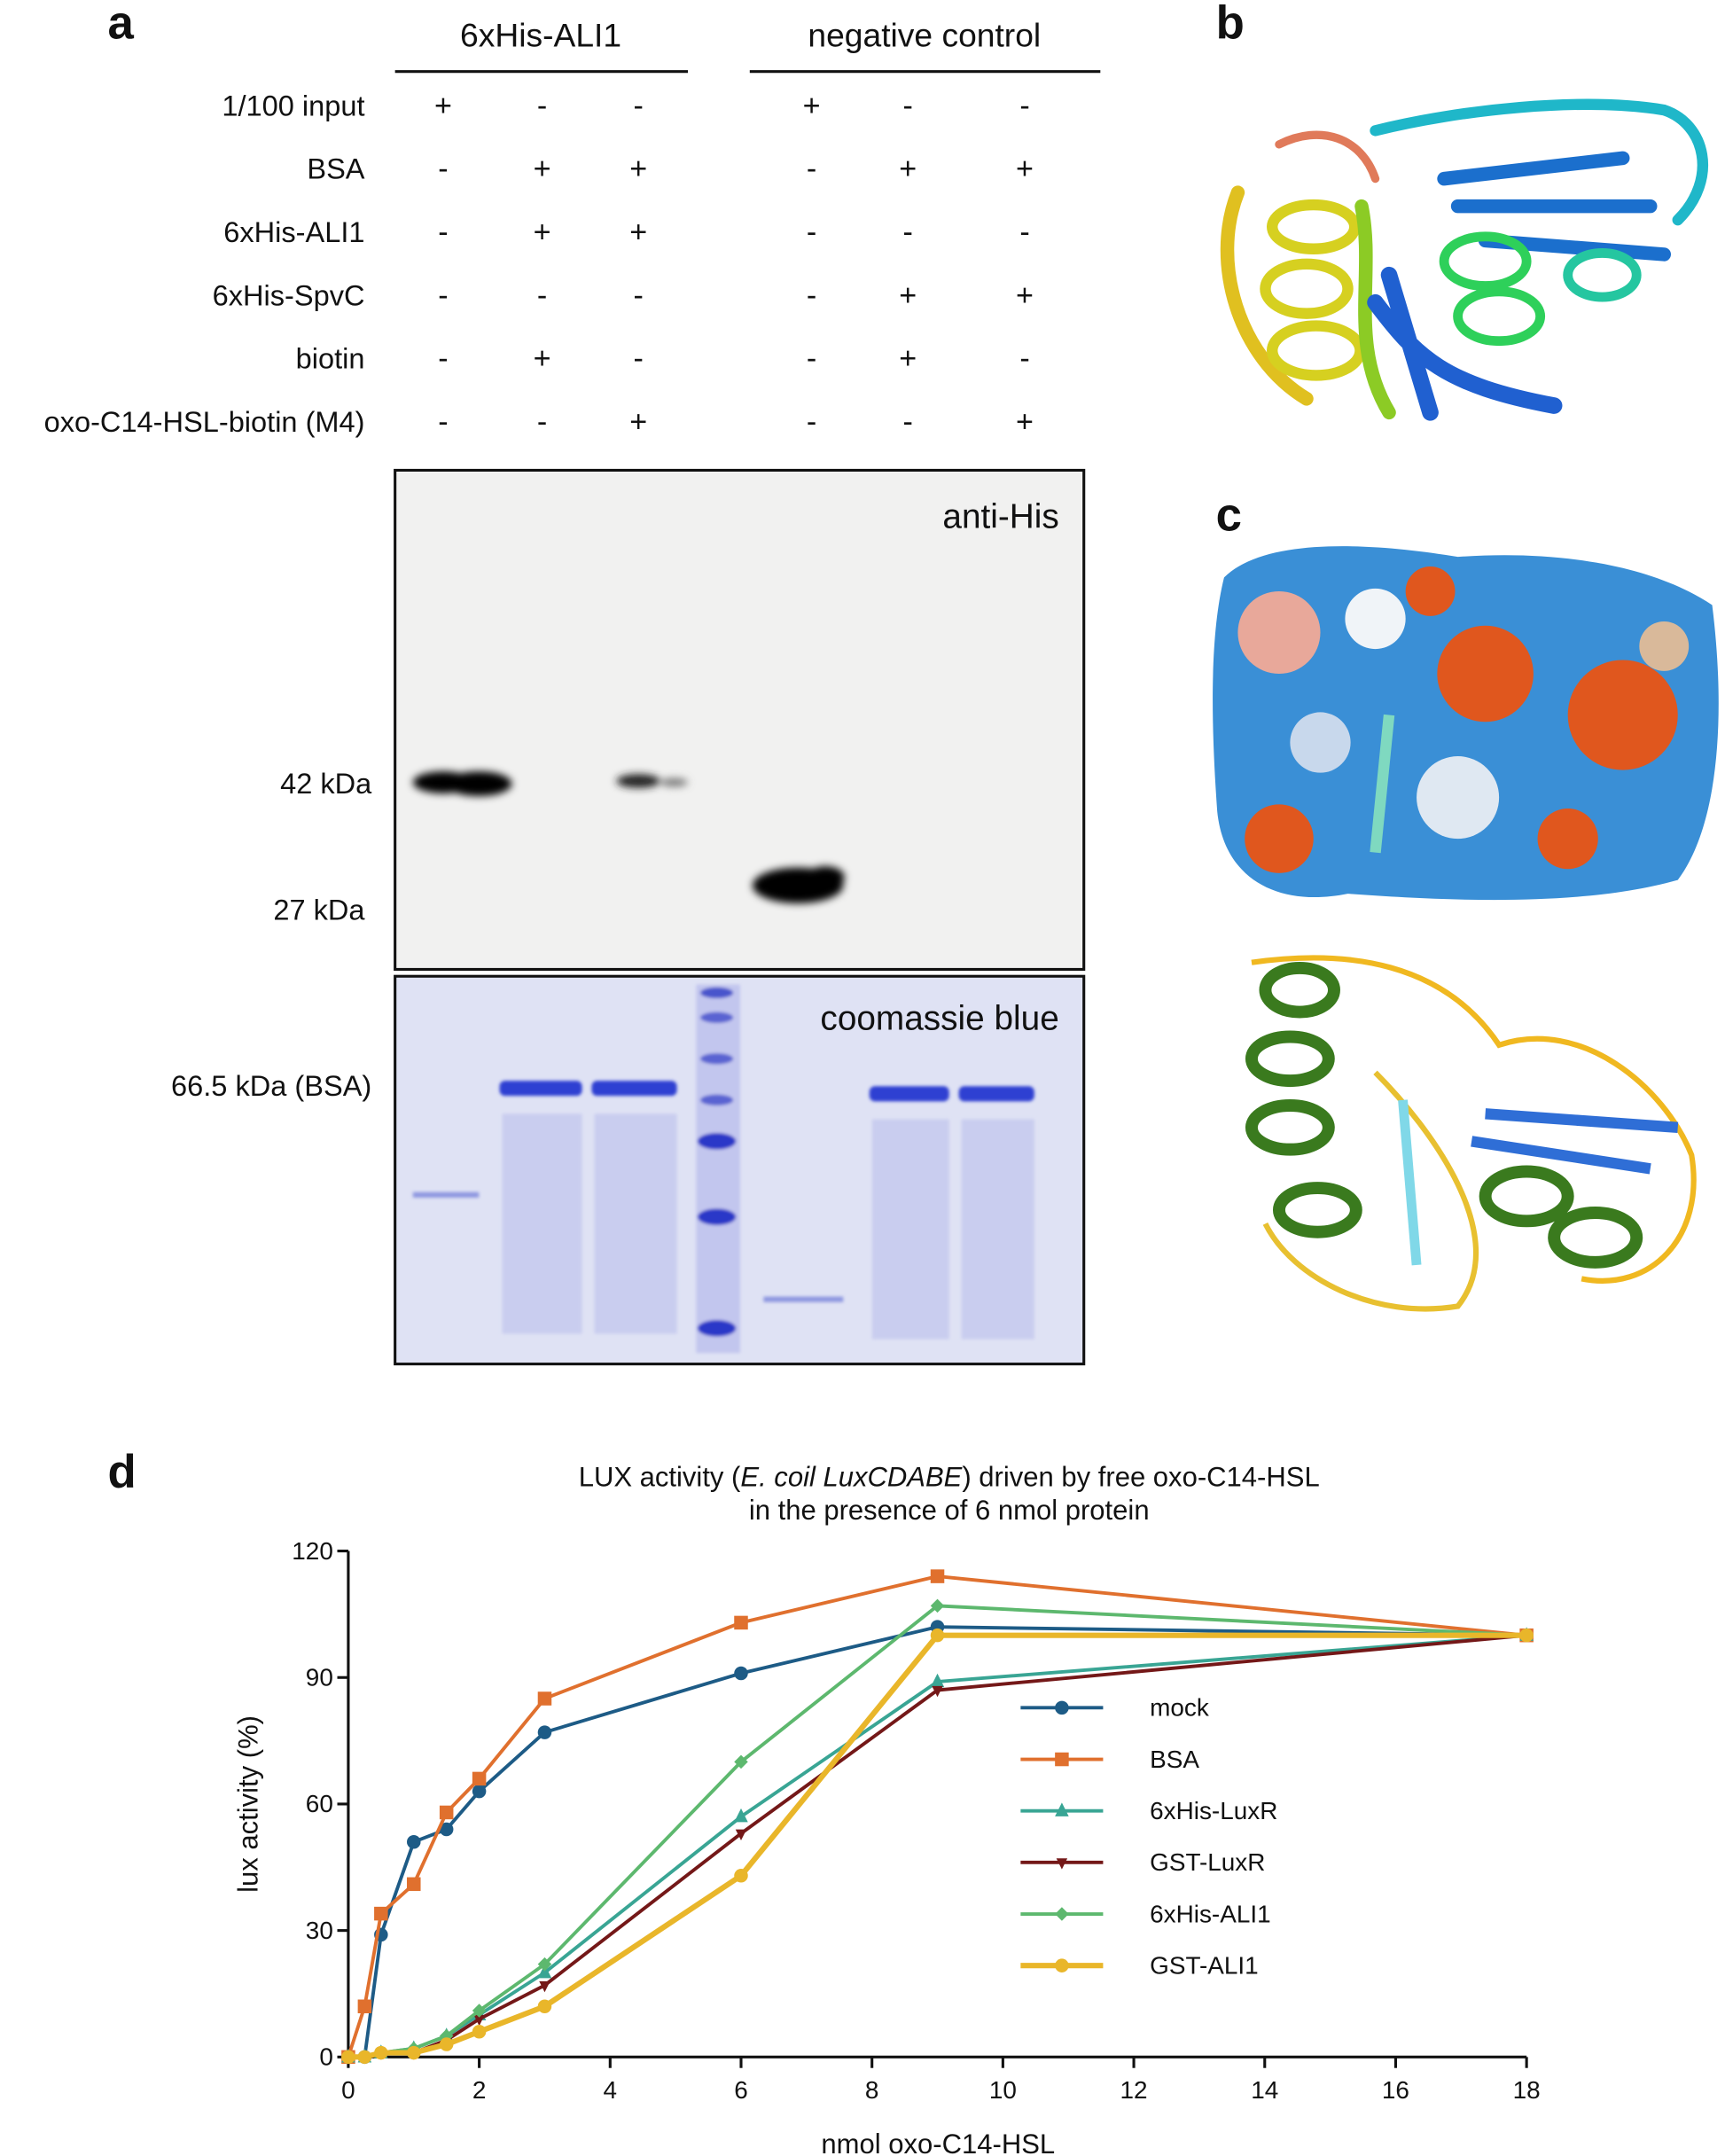 This screenshot has height=2156, width=1725. What do you see at coordinates (628, 837) in the screenshot?
I see `bands` at bounding box center [628, 837].